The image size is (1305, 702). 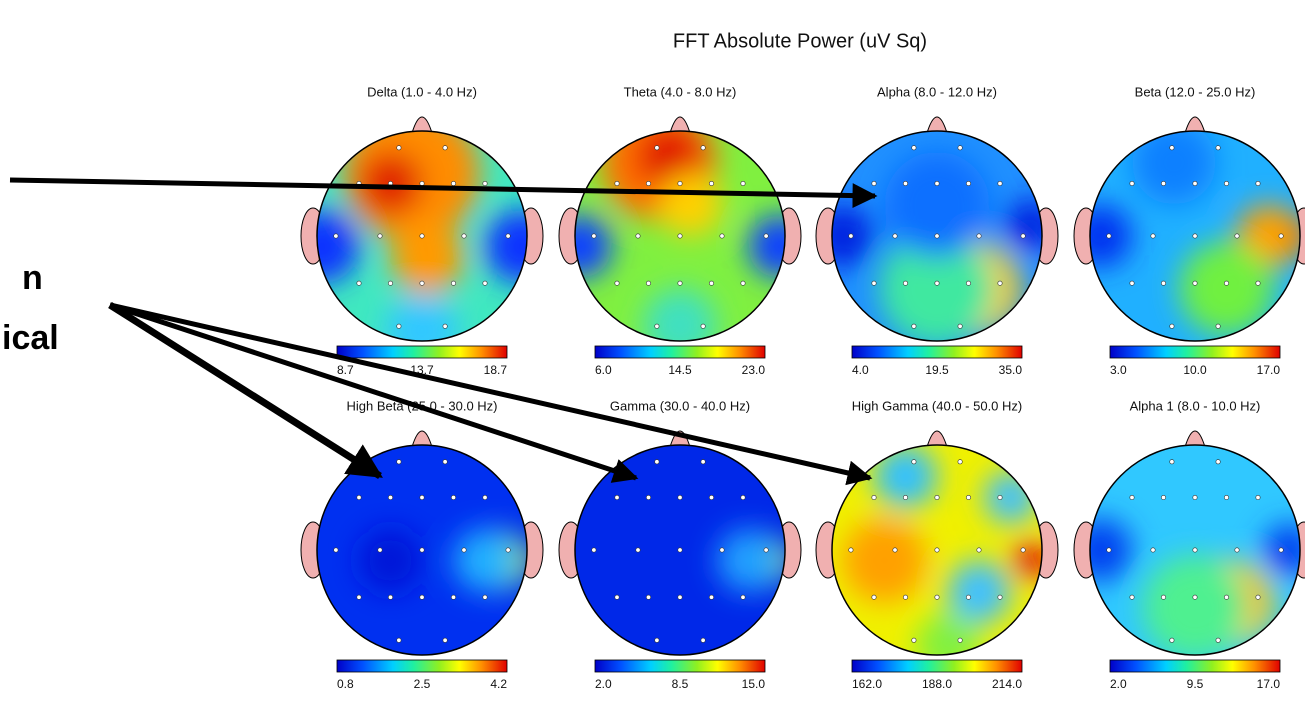 I want to click on scale-label: 4.0, so click(x=860, y=370).